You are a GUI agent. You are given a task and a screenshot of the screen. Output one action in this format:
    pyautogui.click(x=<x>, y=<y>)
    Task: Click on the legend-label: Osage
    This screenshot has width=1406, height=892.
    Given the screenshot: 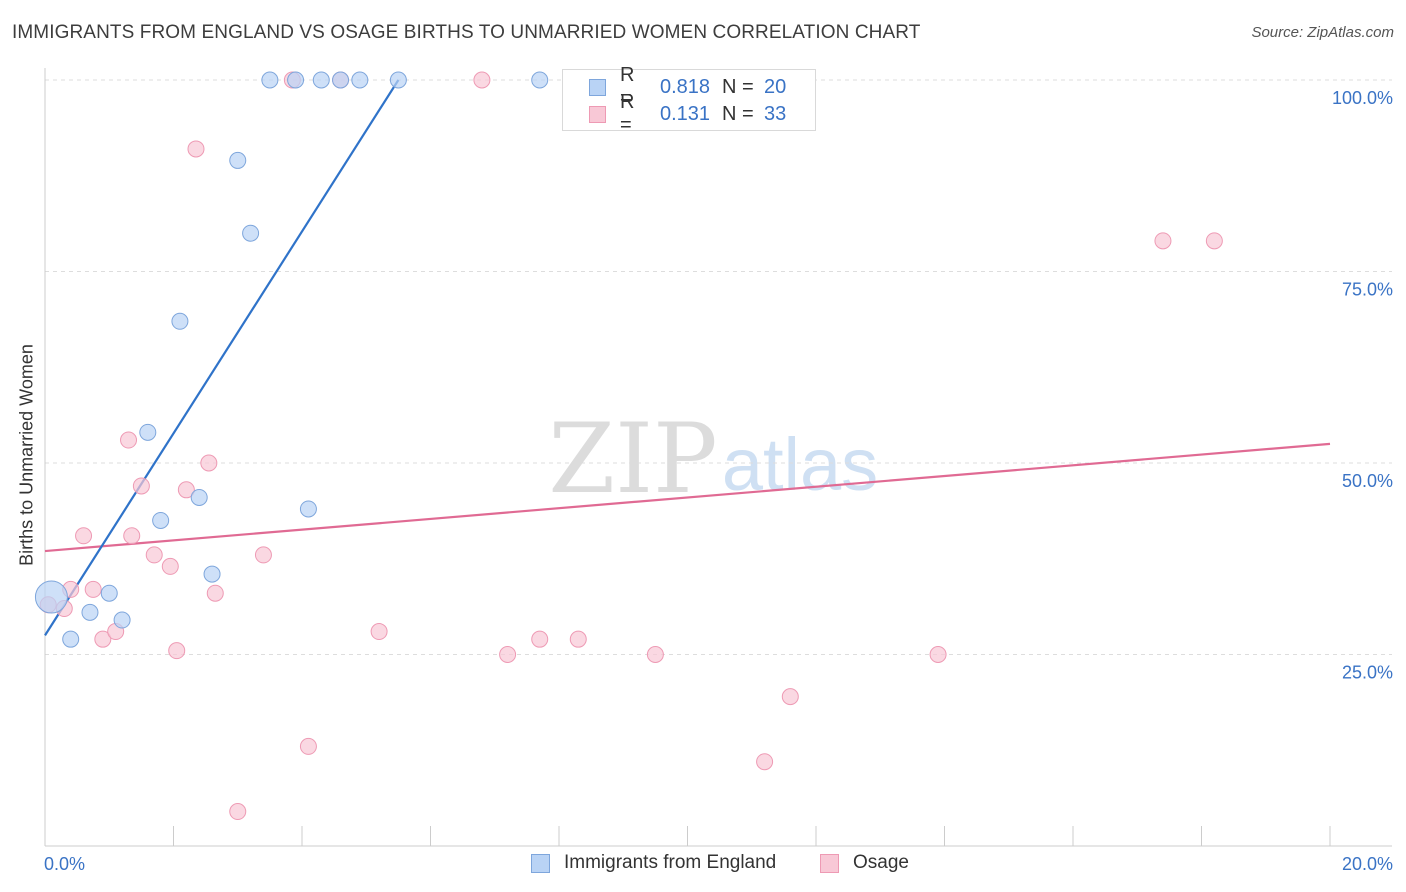 What is the action you would take?
    pyautogui.click(x=881, y=862)
    